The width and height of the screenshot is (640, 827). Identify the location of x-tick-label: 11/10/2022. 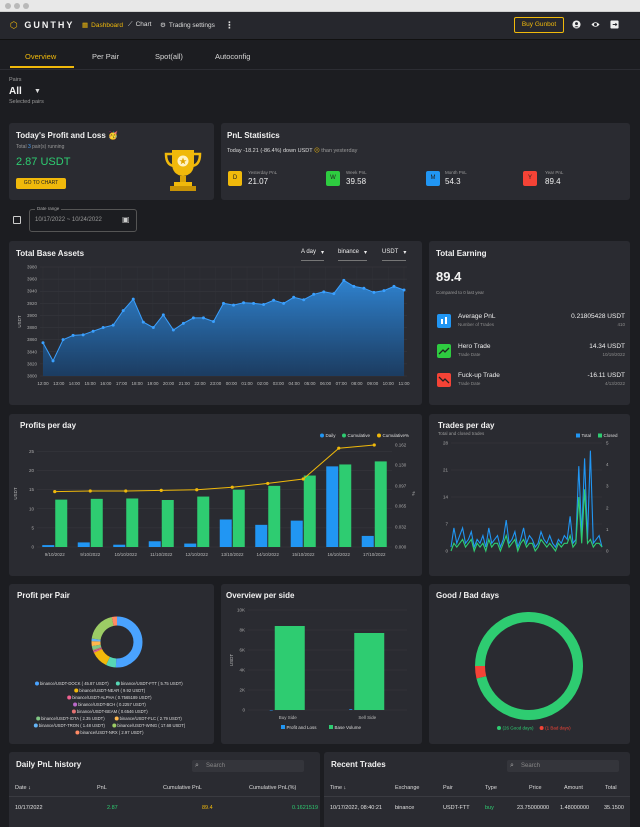
(161, 554).